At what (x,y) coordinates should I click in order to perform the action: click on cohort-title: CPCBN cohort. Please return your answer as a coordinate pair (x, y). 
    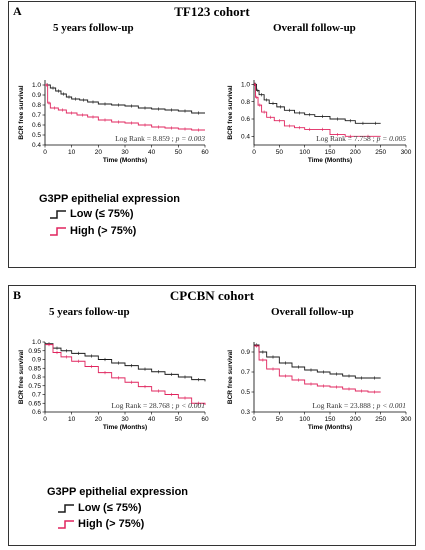
    Looking at the image, I should click on (212, 295).